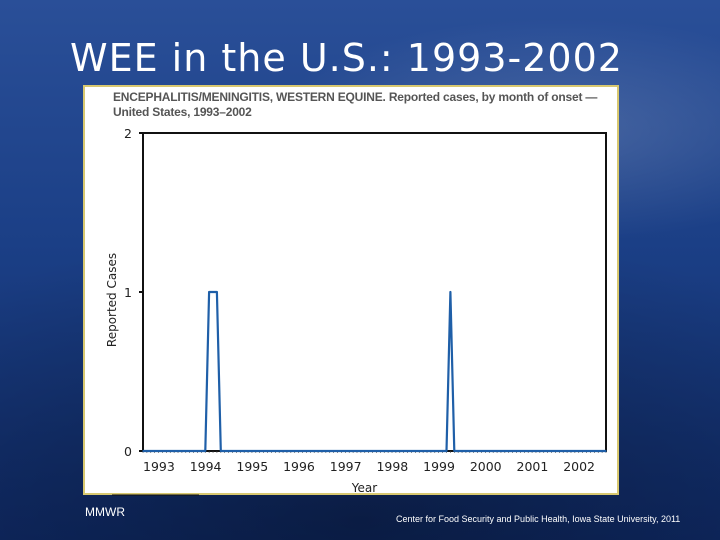  I want to click on x-tick-label: 2001, so click(533, 466).